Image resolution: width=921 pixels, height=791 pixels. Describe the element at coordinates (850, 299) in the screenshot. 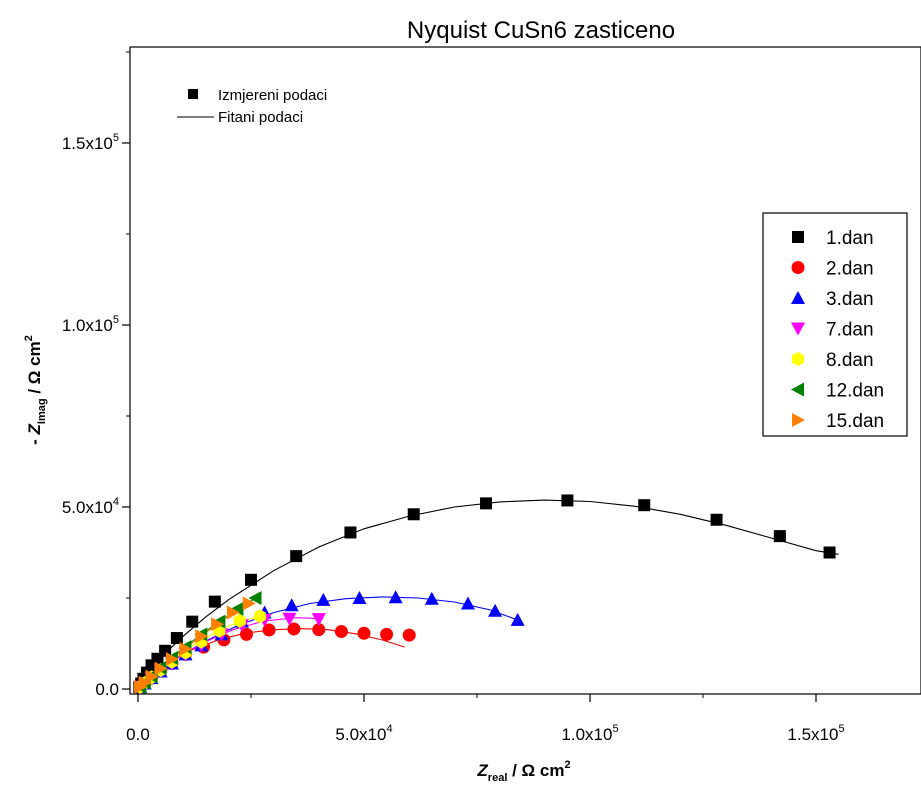

I see `legend-label: 3.dan` at that location.